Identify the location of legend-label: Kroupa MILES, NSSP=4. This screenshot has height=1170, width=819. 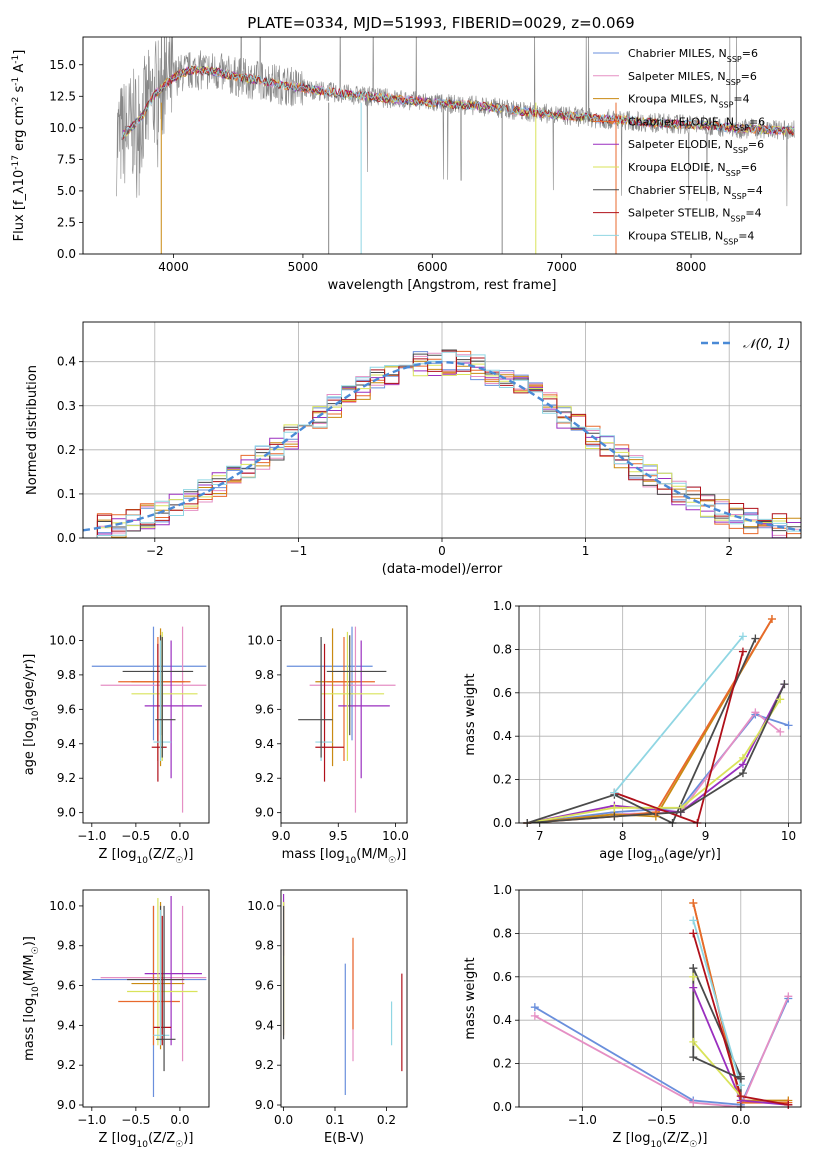
(689, 101).